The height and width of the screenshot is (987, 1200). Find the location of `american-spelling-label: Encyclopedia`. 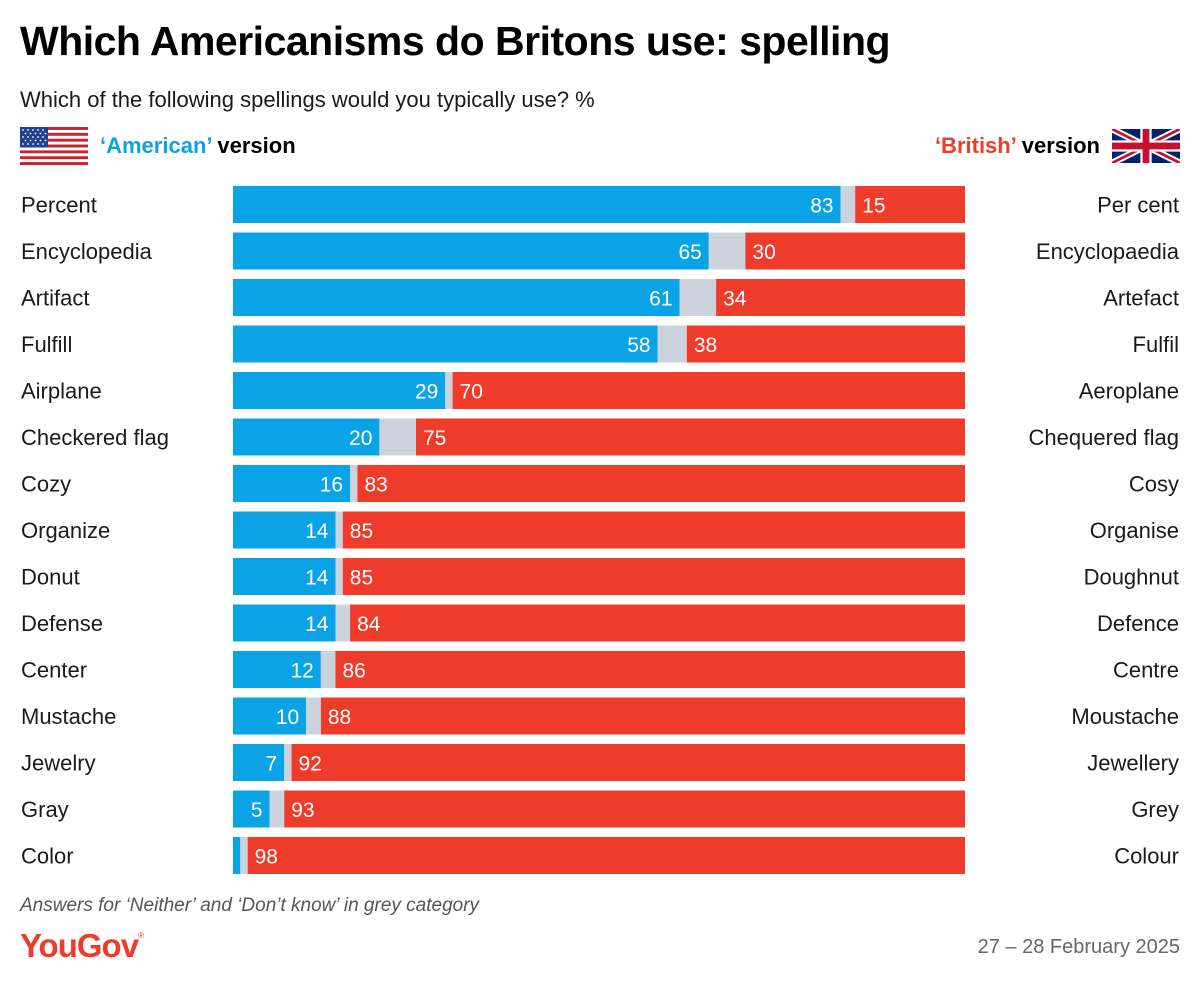

american-spelling-label: Encyclopedia is located at coordinates (87, 251).